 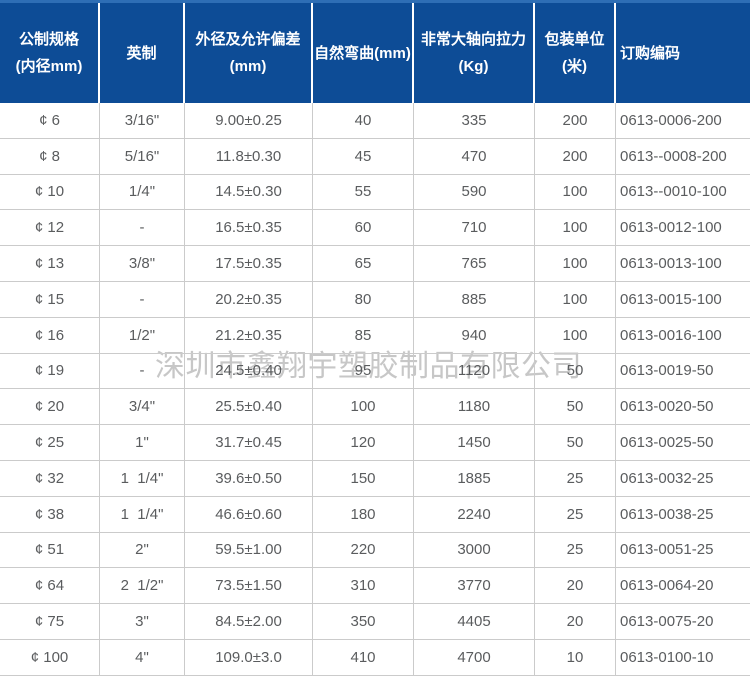 I want to click on table-cell: 85, so click(x=363, y=335).